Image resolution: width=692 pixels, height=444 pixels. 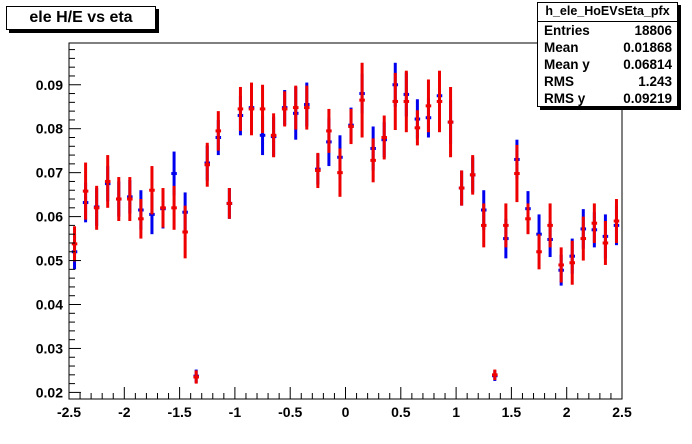 What do you see at coordinates (607, 30) in the screenshot?
I see `stats-row-entries: Entries 18806` at bounding box center [607, 30].